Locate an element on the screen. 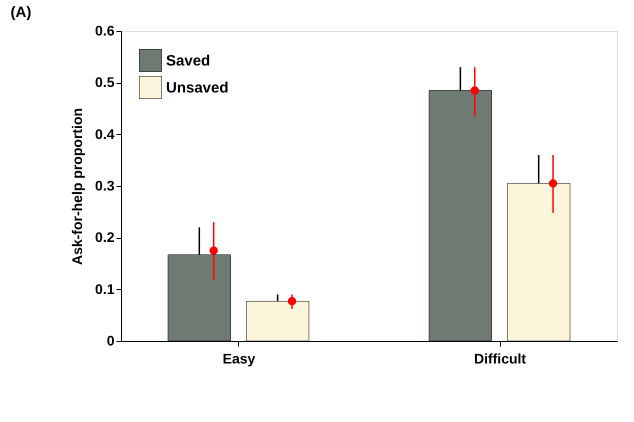  y-tick-label: 0.1 is located at coordinates (105, 288).